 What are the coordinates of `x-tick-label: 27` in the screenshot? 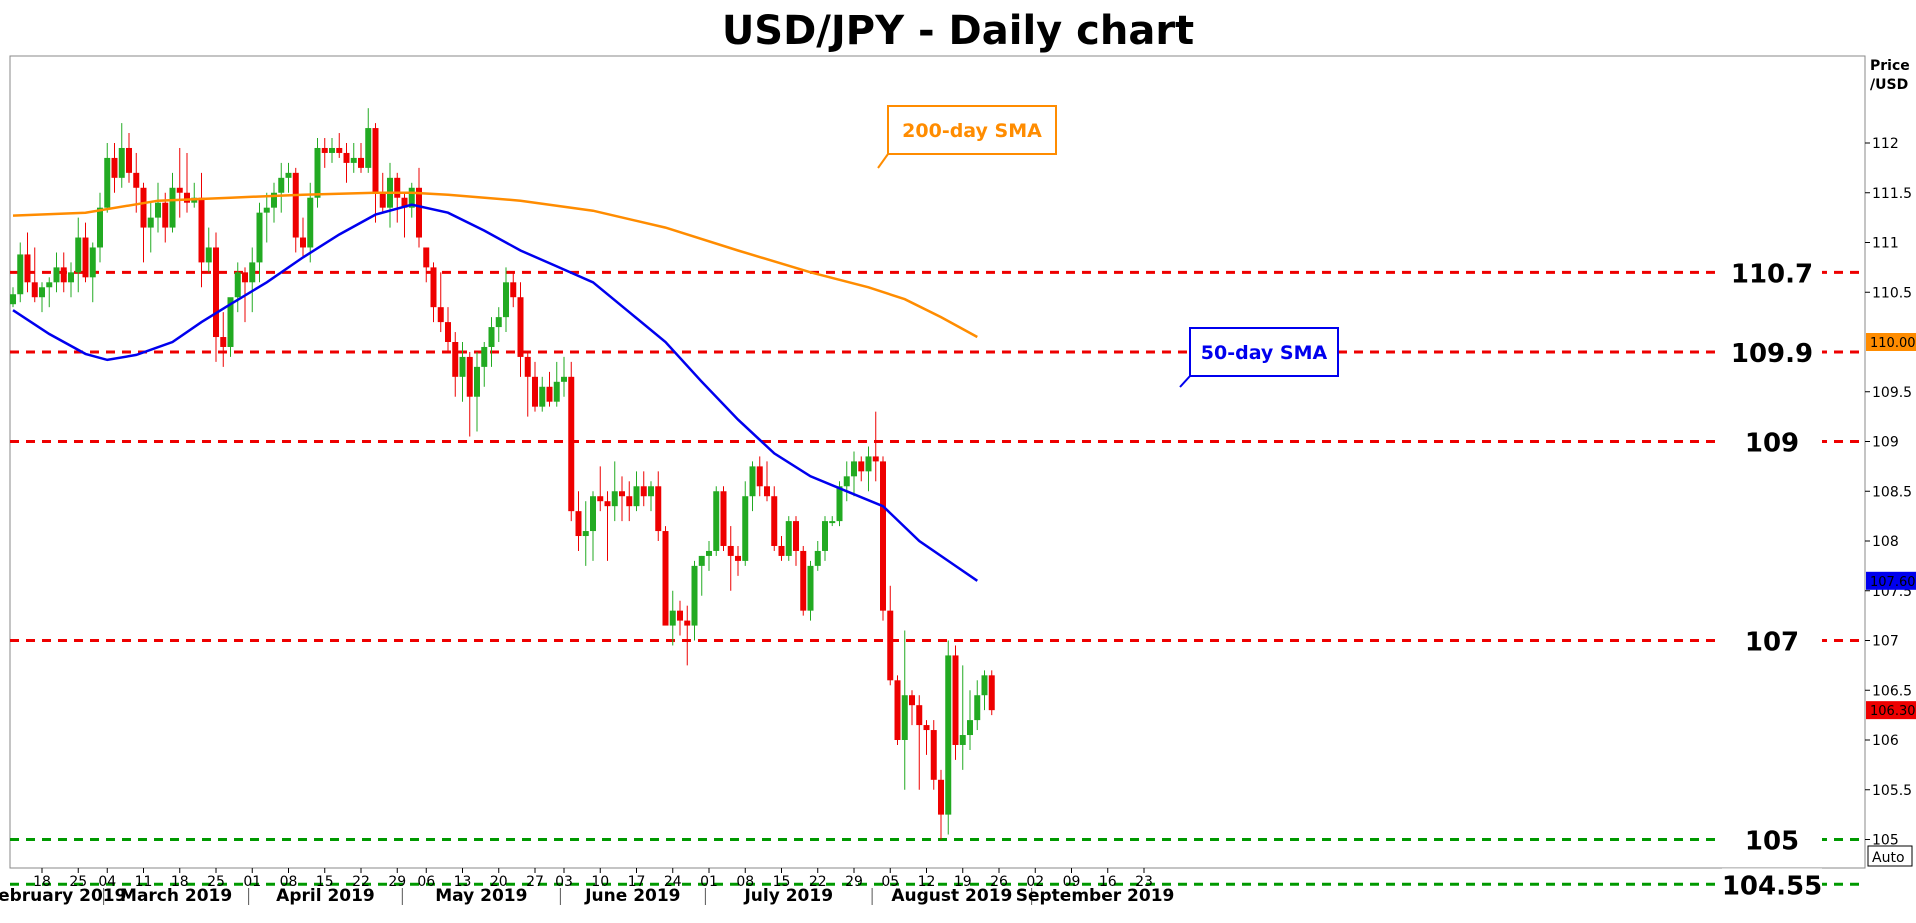 It's located at (535, 882).